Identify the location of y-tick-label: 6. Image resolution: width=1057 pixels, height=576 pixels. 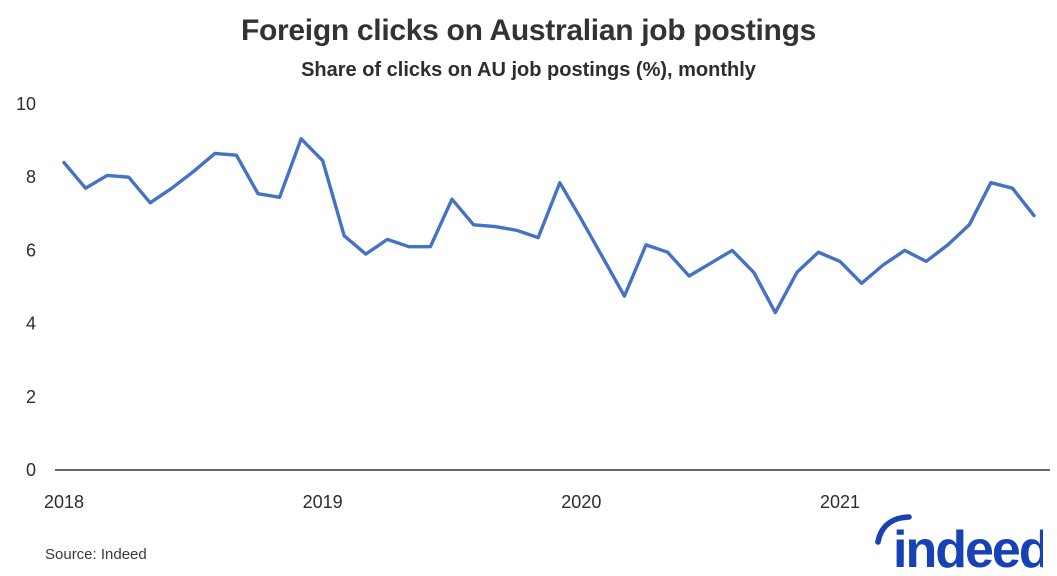
(31, 250).